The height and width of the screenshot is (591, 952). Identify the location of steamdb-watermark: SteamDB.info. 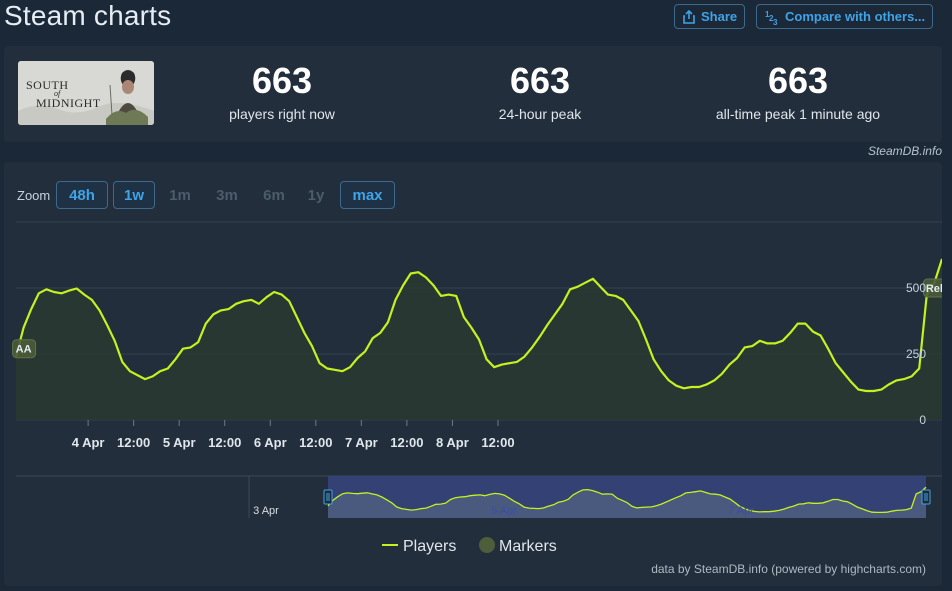
(904, 151).